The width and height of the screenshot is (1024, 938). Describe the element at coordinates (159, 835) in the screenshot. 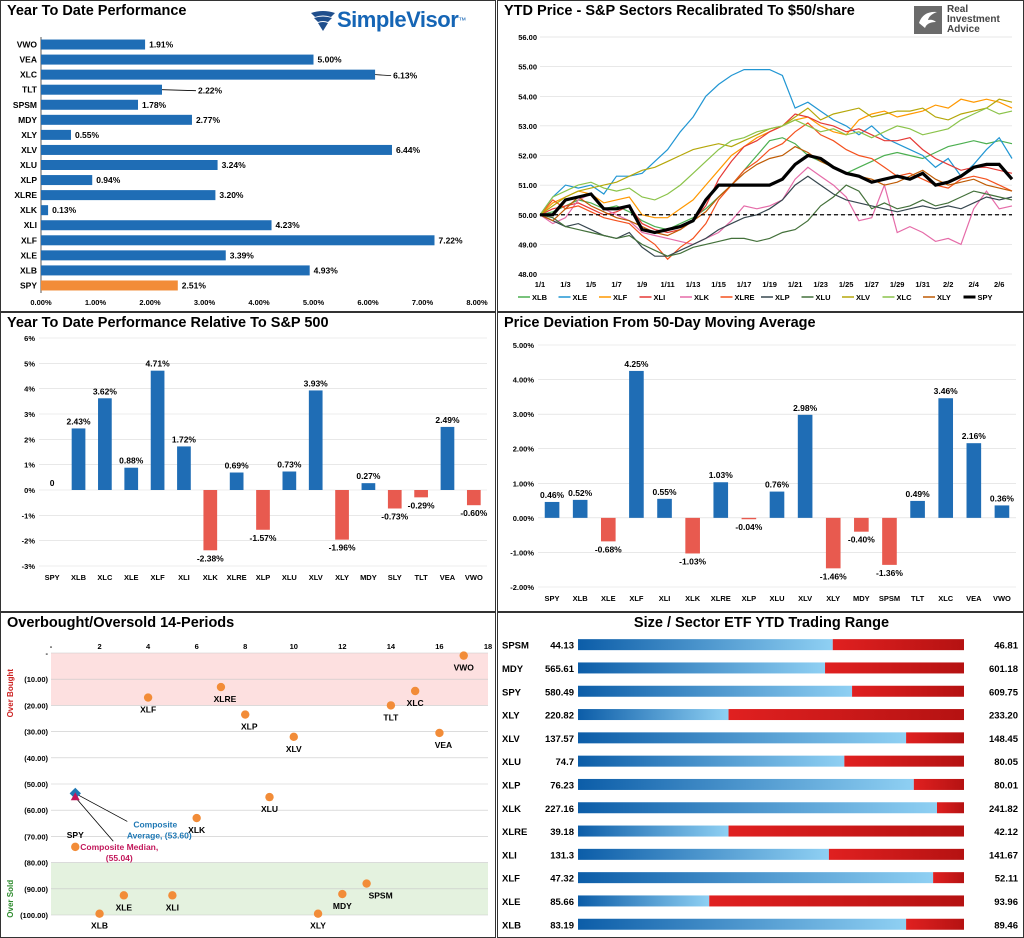

I see `composite-average-value: Average, (53.60)` at that location.